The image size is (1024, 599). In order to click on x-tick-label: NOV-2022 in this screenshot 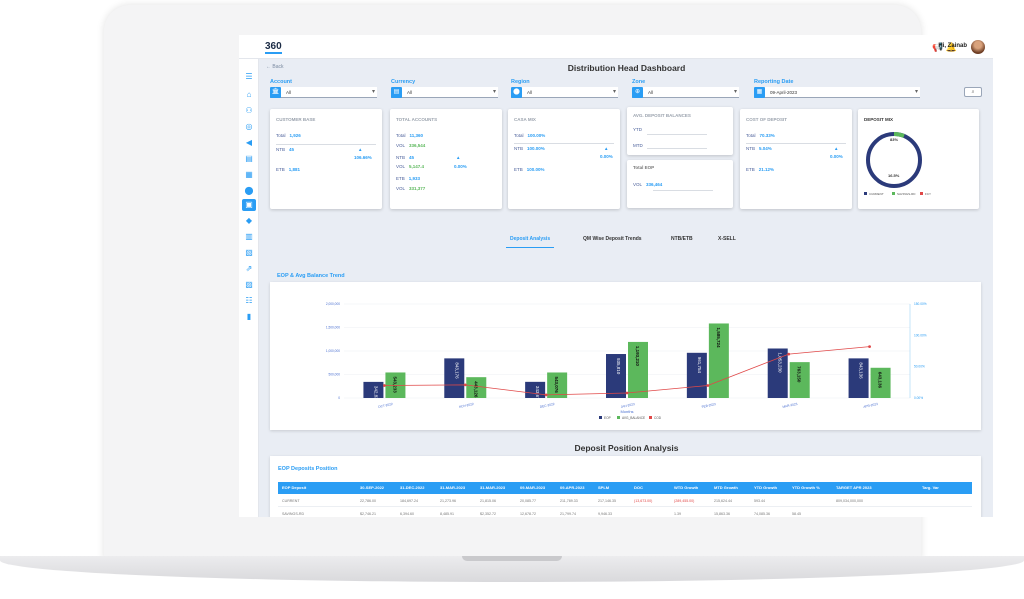, I will do `click(467, 405)`.